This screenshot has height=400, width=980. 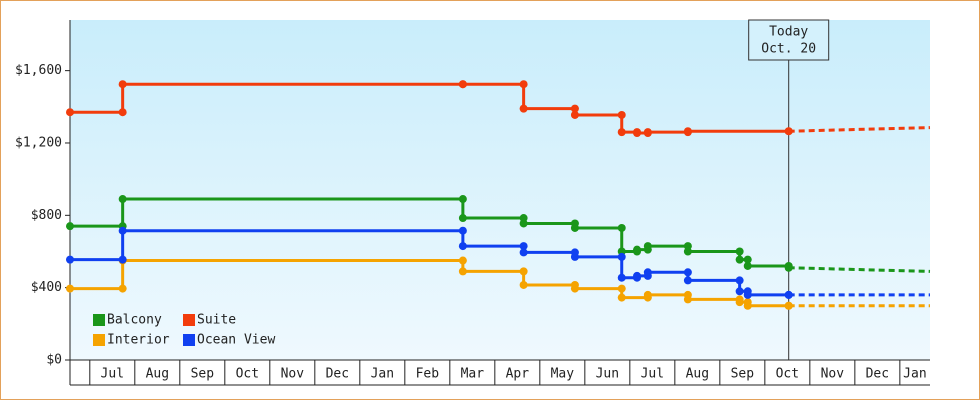 I want to click on price-line, so click(x=429, y=263).